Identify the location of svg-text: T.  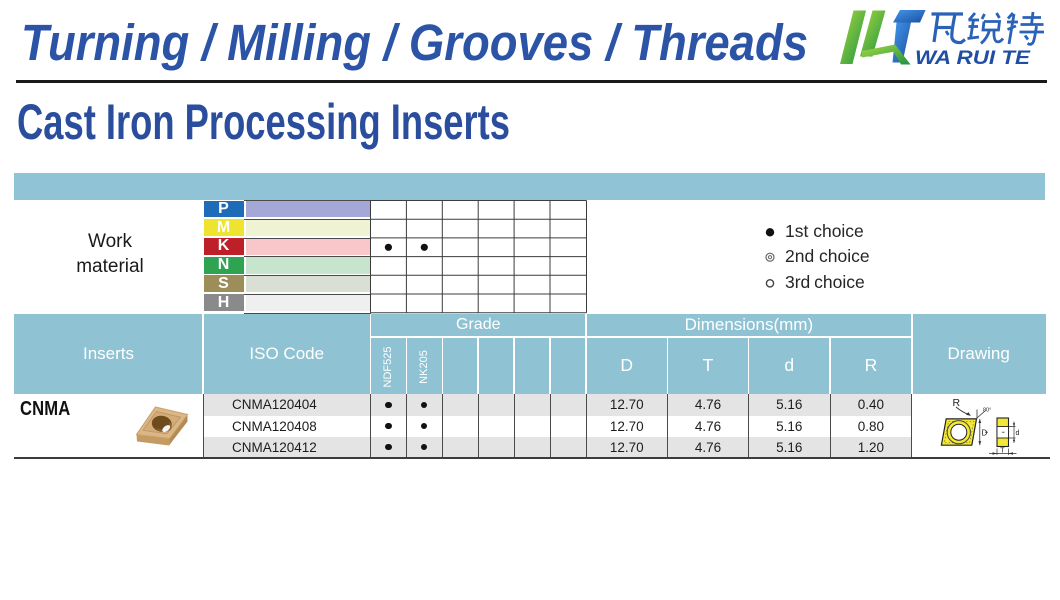
(1002, 451).